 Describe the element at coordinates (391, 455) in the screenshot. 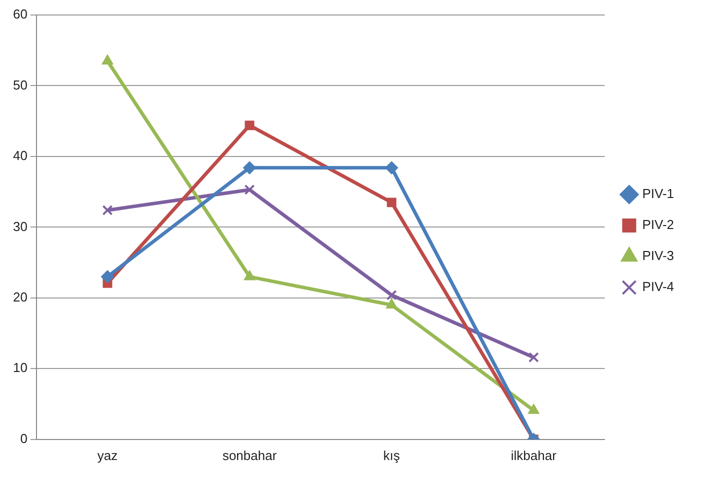

I see `x-tick-label: kış` at that location.